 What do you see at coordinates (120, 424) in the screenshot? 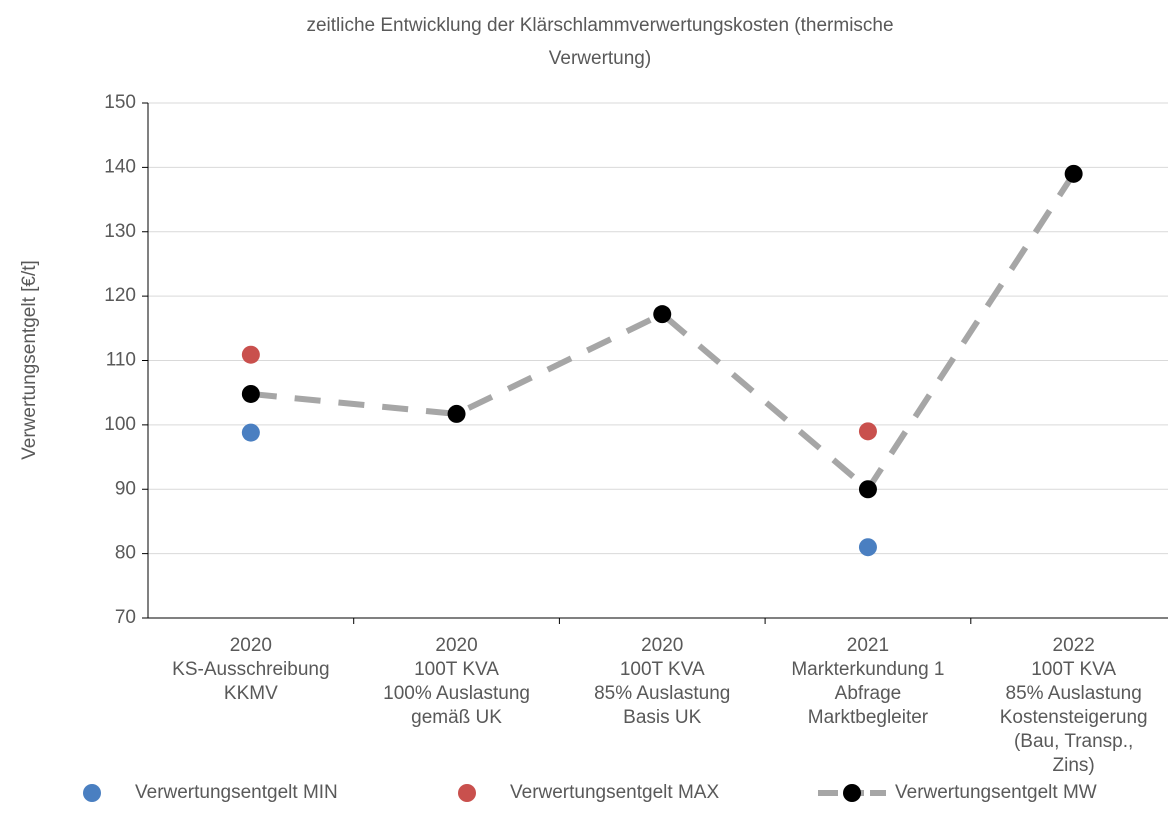
I see `y-tick-label: 100` at bounding box center [120, 424].